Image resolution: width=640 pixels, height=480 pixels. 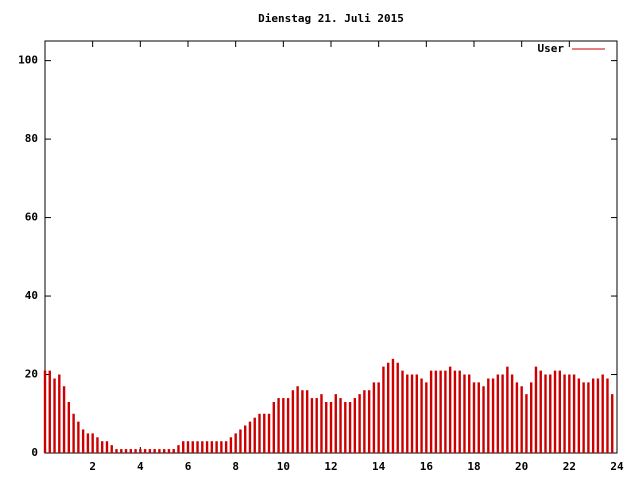 What do you see at coordinates (569, 466) in the screenshot?
I see `x-tick-label: 22` at bounding box center [569, 466].